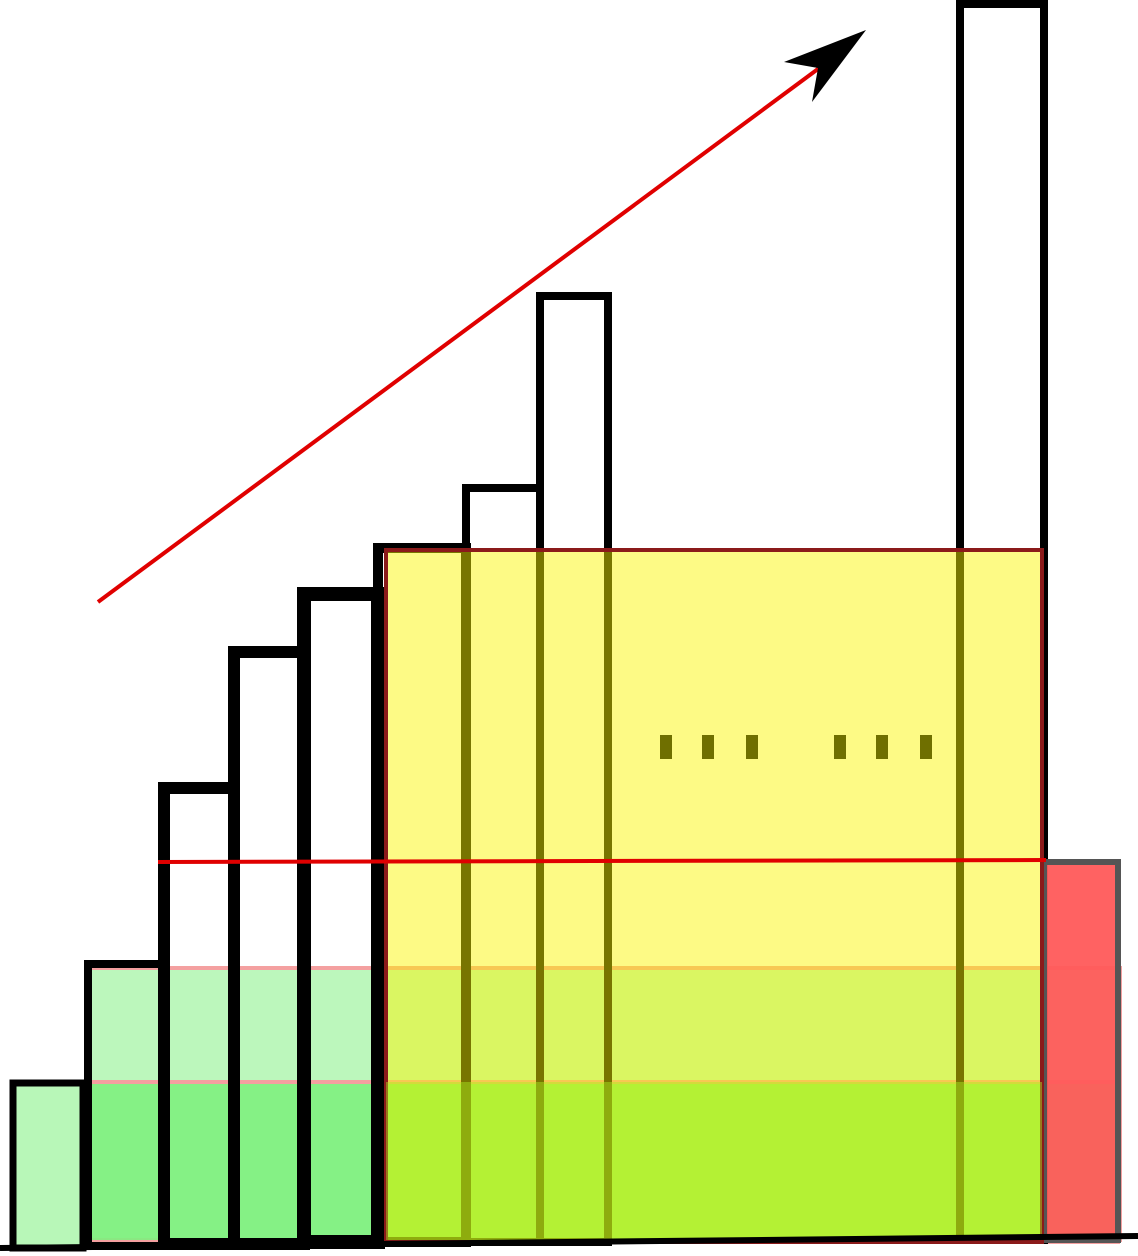 This screenshot has height=1256, width=1138. Describe the element at coordinates (602, 861) in the screenshot. I see `threshold-line` at that location.